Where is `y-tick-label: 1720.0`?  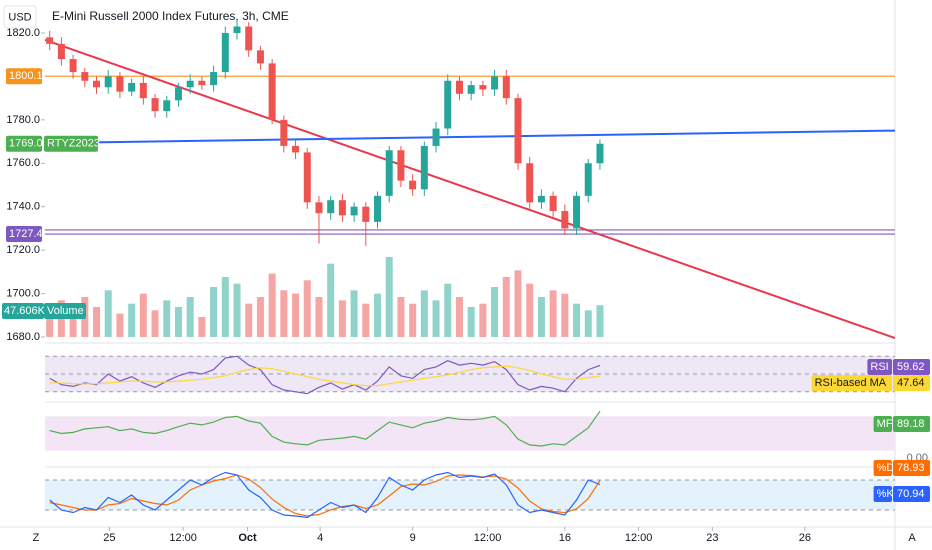
y-tick-label: 1720.0 is located at coordinates (23, 250).